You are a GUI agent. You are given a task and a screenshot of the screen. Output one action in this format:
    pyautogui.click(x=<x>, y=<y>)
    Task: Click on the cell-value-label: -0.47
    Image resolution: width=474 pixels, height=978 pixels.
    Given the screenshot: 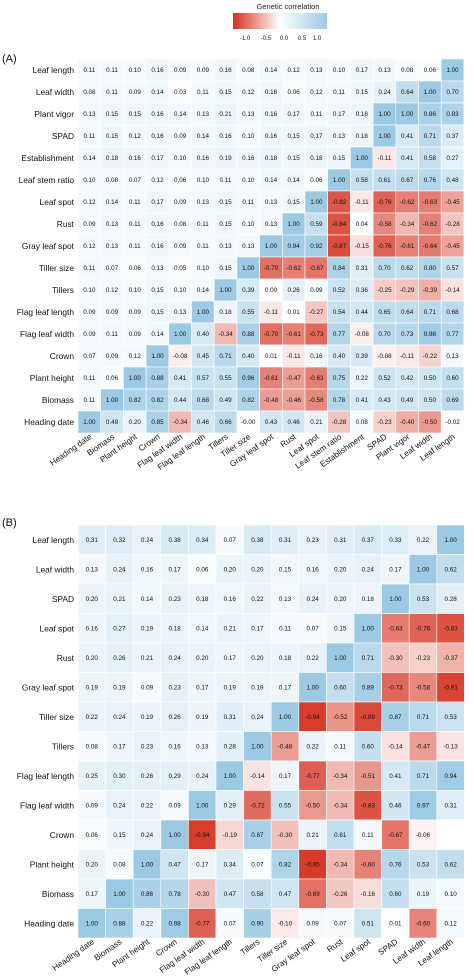 What is the action you would take?
    pyautogui.click(x=423, y=746)
    